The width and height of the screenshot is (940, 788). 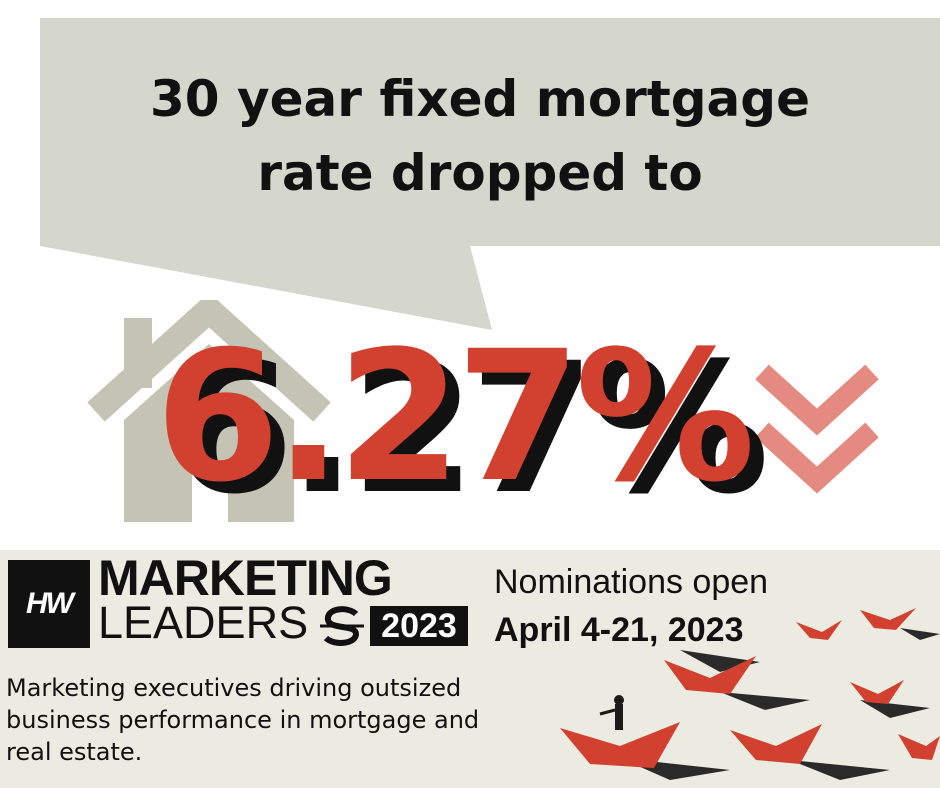 I want to click on nominations-label: Nominations open, so click(x=631, y=582).